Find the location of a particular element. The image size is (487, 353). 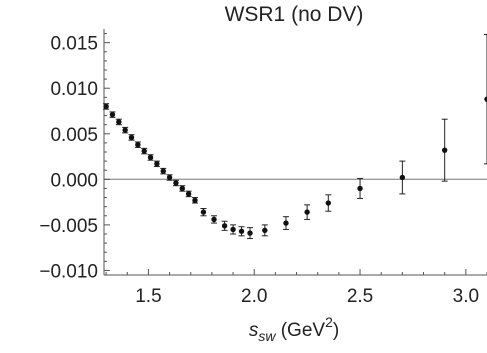

y-tick-label: 0.010 is located at coordinates (74, 89).